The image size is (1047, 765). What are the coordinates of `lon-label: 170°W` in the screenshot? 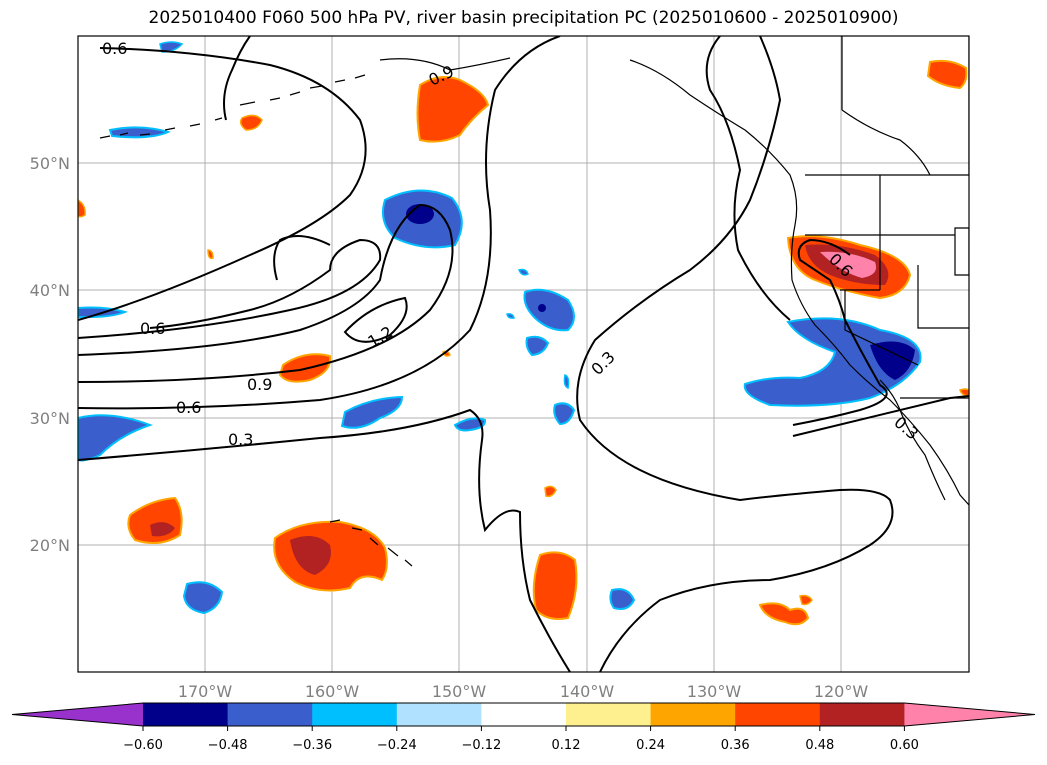 It's located at (205, 691).